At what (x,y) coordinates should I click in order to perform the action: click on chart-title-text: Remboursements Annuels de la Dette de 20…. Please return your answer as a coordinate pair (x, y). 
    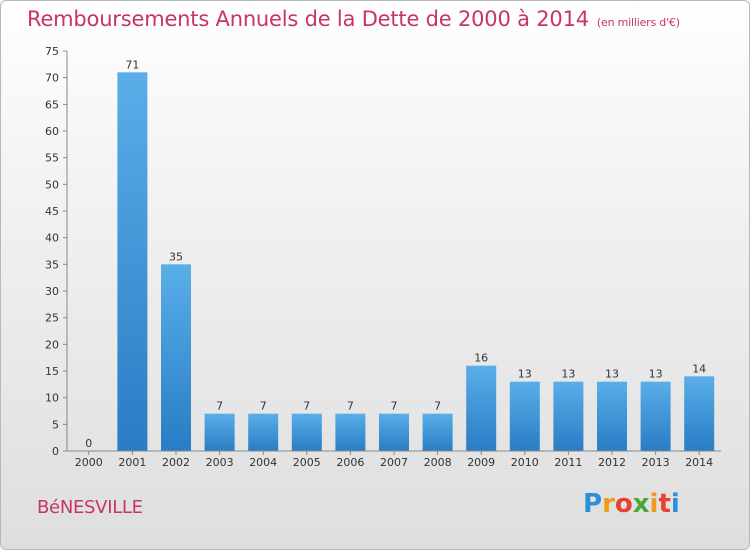
    Looking at the image, I should click on (308, 19).